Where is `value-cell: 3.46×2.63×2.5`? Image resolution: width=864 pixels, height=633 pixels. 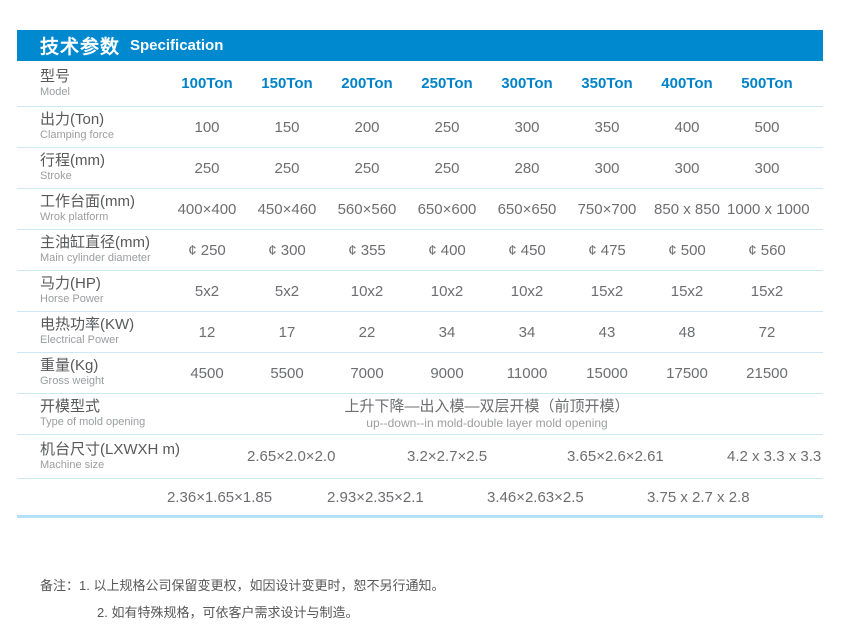
value-cell: 3.46×2.63×2.5 is located at coordinates (535, 497).